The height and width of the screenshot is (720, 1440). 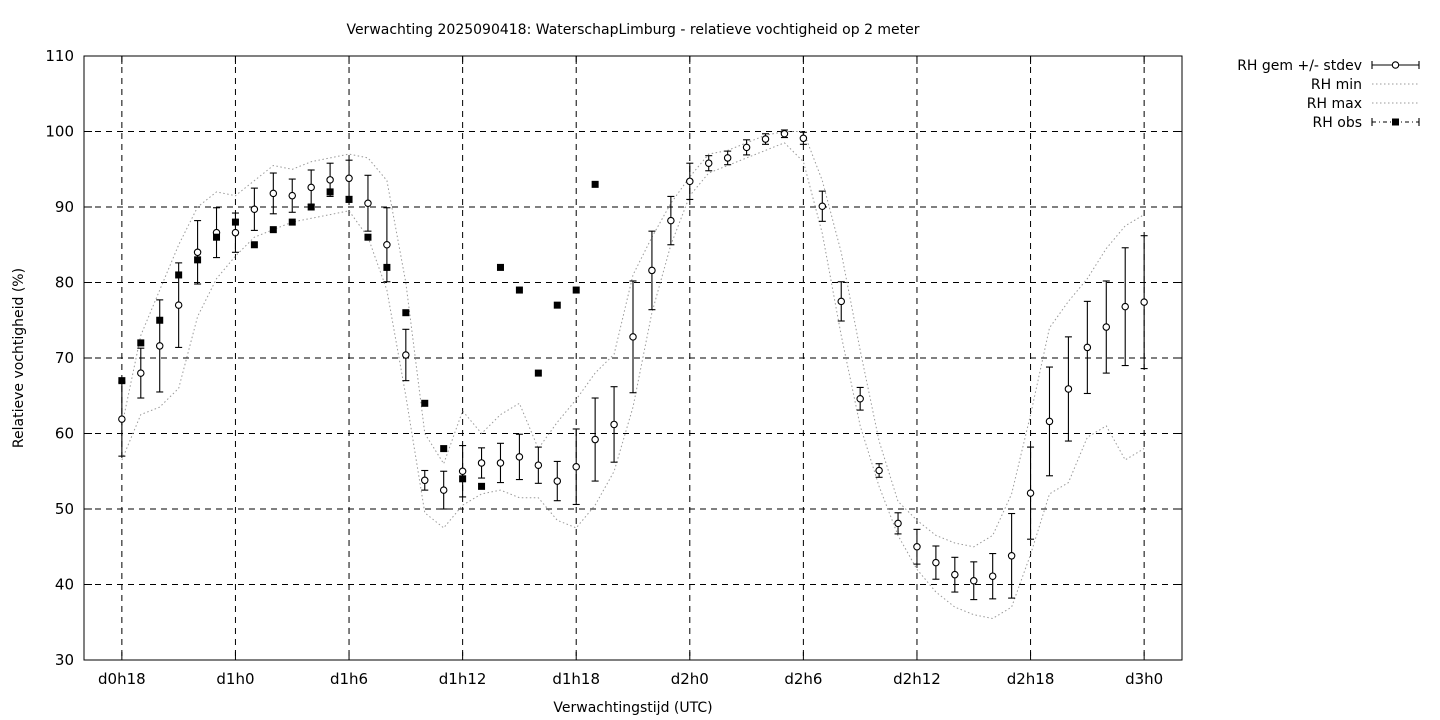 What do you see at coordinates (122, 679) in the screenshot?
I see `x-tick-label: d0h18` at bounding box center [122, 679].